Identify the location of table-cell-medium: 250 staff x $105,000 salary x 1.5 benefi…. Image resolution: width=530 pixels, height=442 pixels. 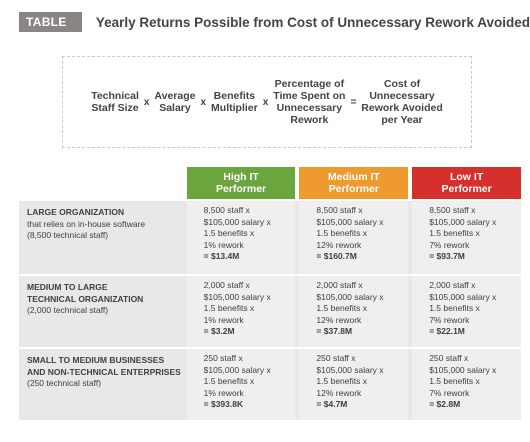
(354, 384).